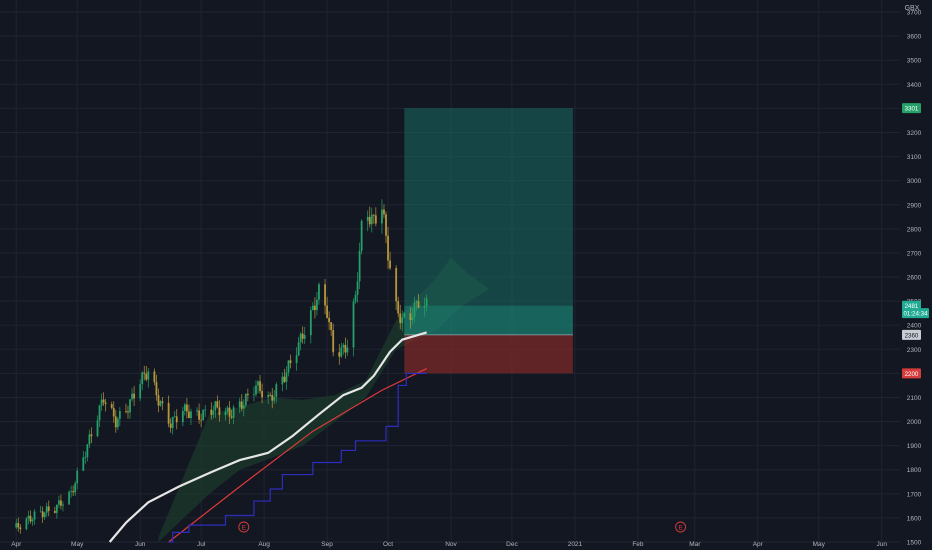 Image resolution: width=932 pixels, height=550 pixels. I want to click on y-tick-label: 1500, so click(914, 543).